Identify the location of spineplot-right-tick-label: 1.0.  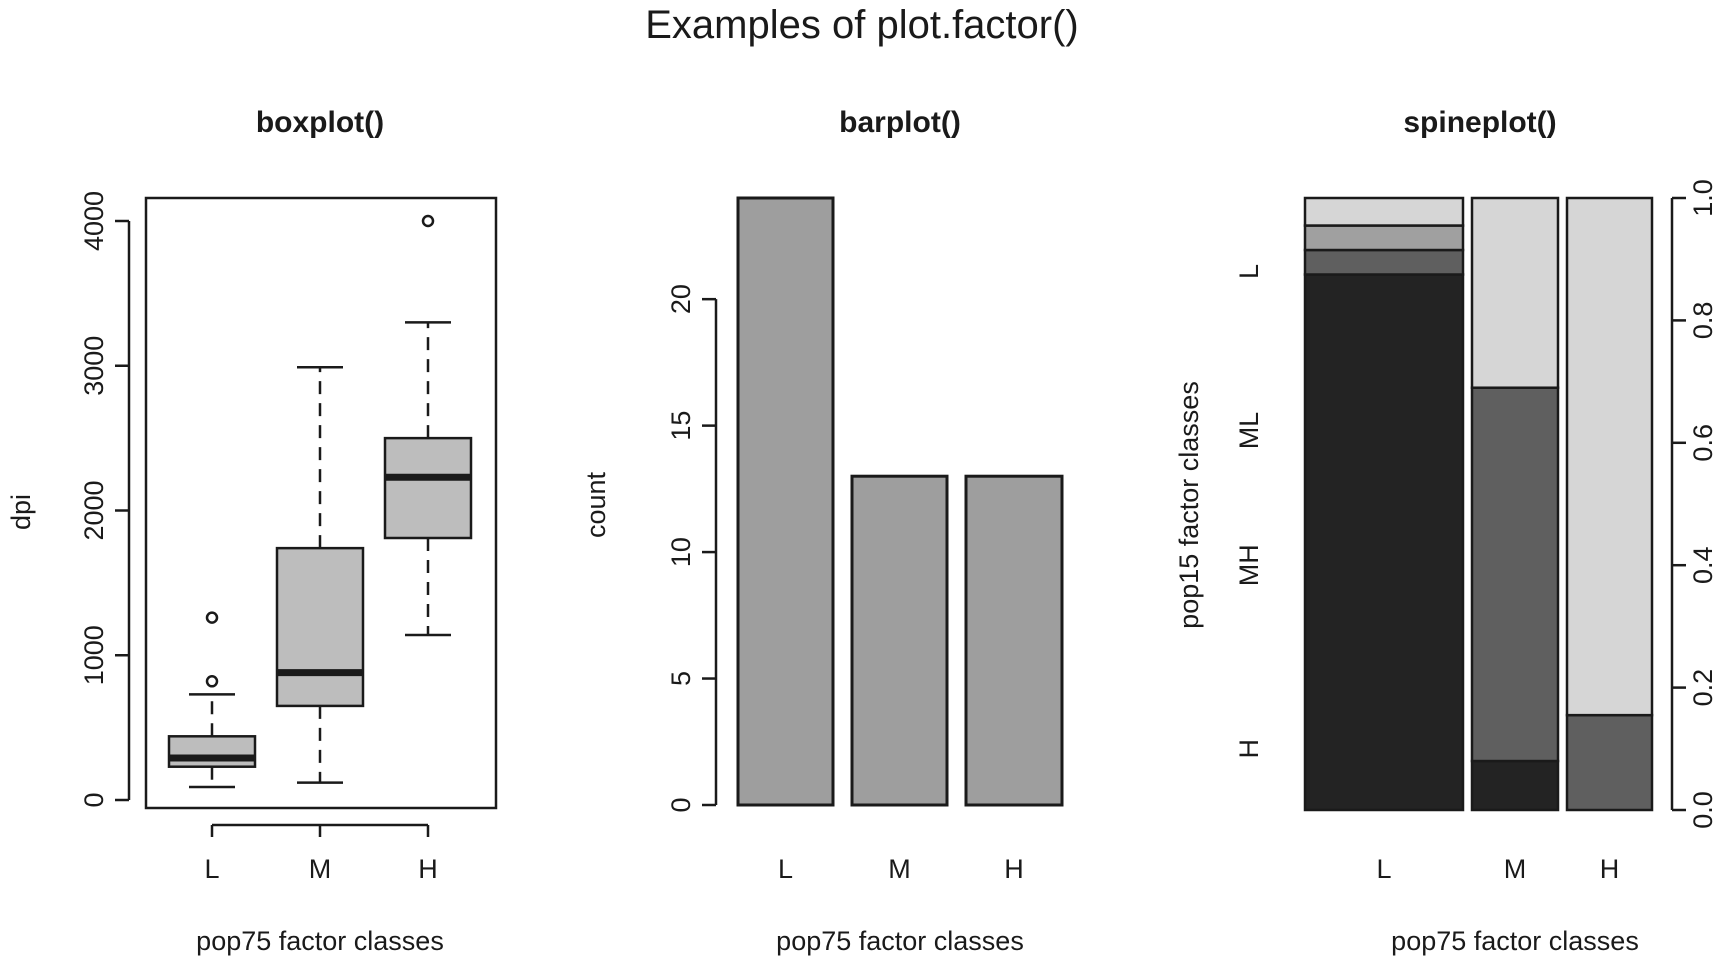
(1703, 198).